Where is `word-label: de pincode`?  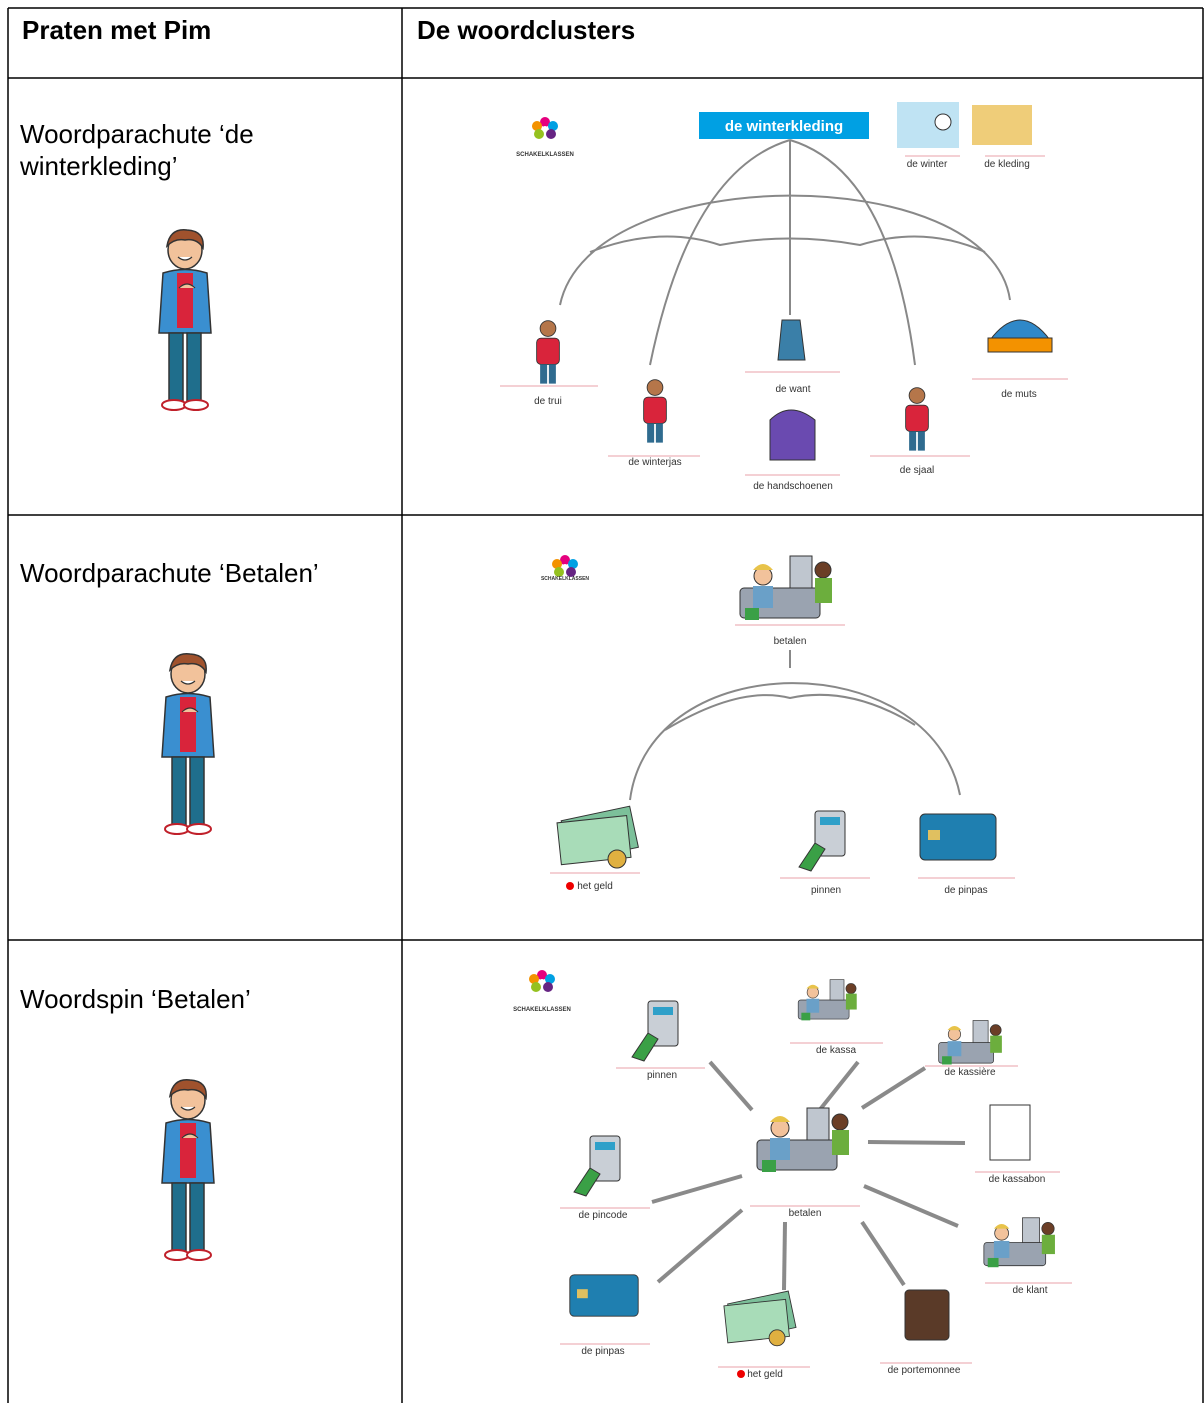 word-label: de pincode is located at coordinates (603, 1215).